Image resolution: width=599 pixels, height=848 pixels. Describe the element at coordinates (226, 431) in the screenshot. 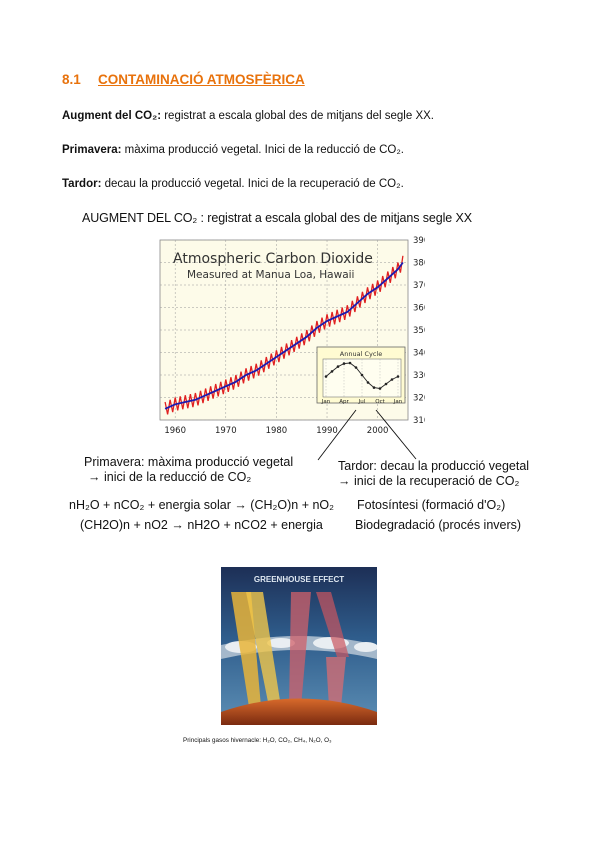

I see `x-tick-label: 1970` at that location.